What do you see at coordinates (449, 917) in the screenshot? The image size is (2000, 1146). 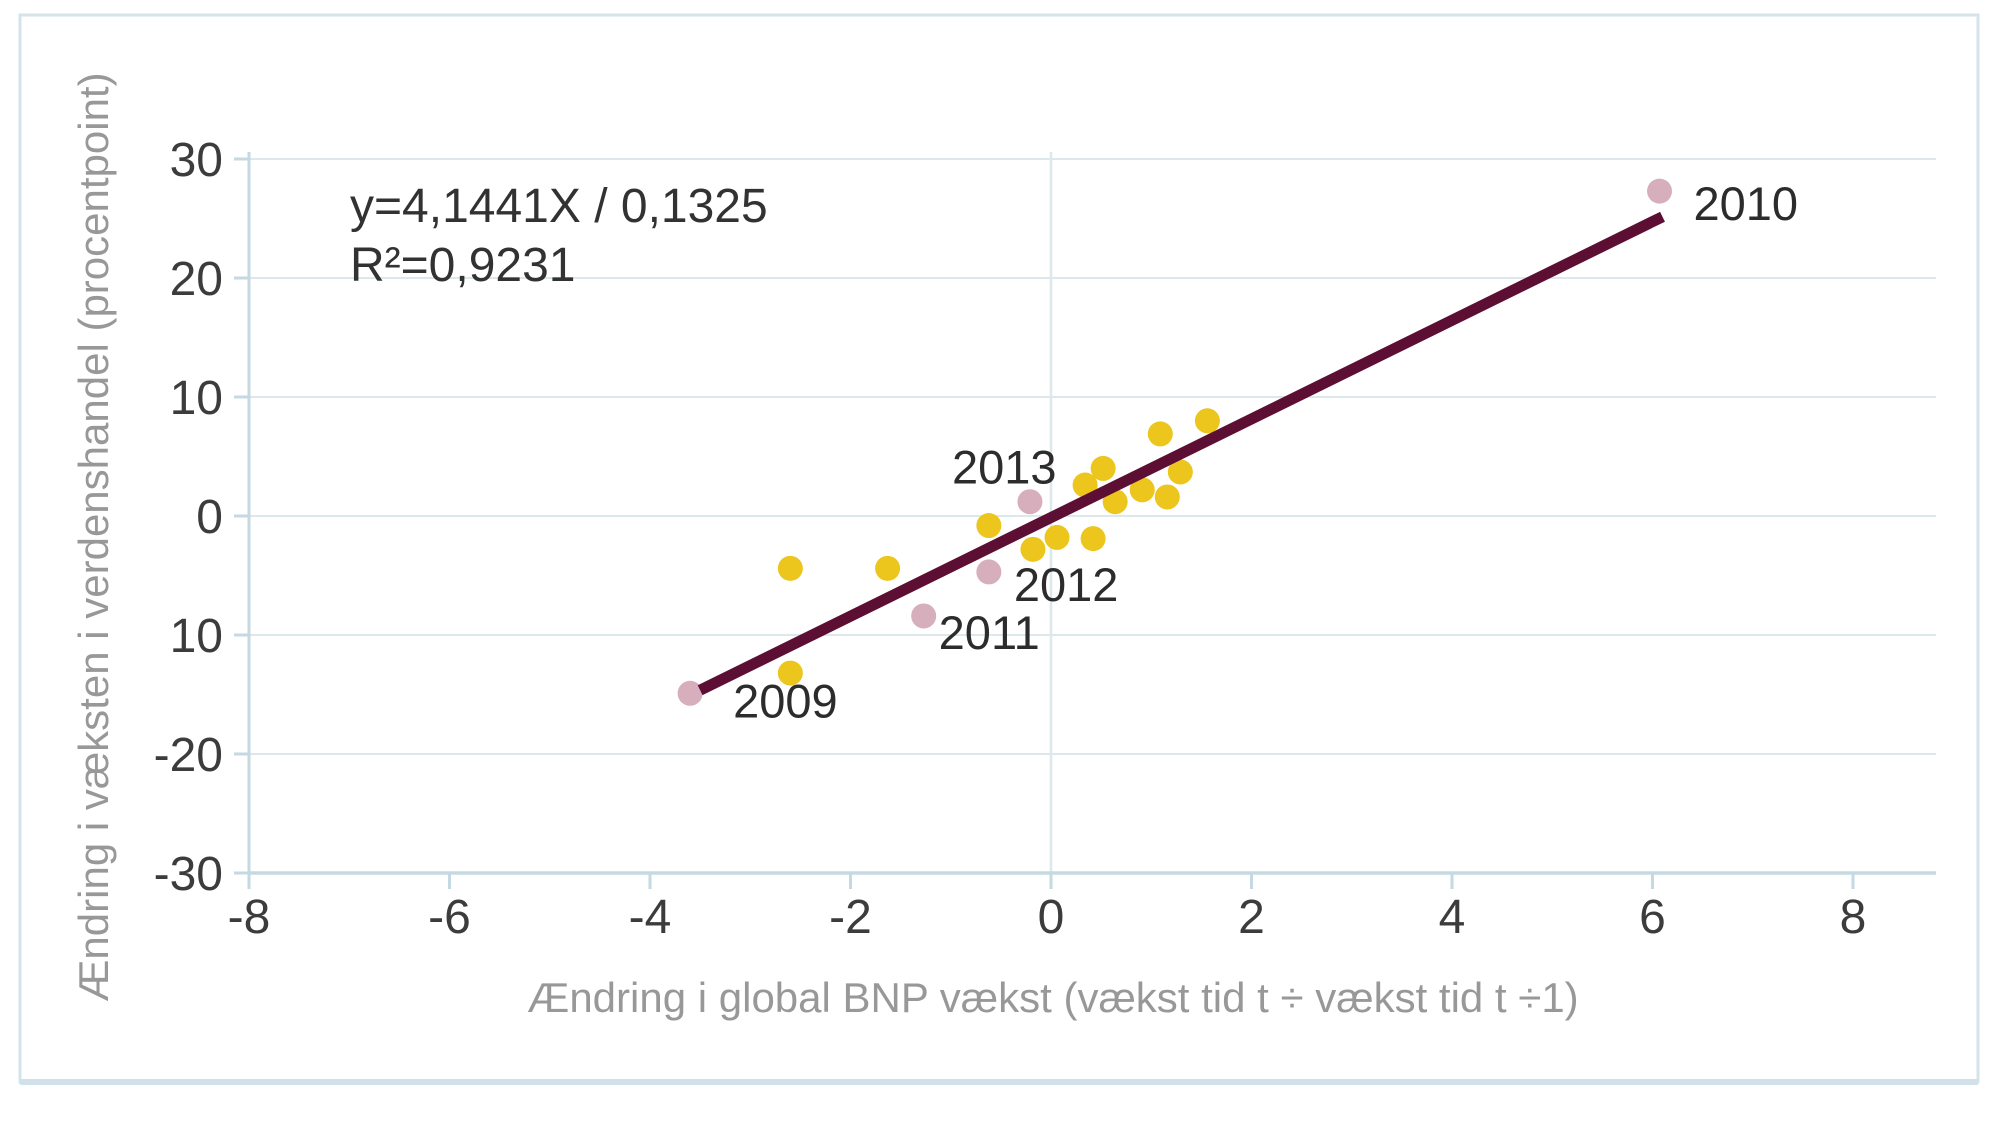 I see `x-tick-label: -6` at bounding box center [449, 917].